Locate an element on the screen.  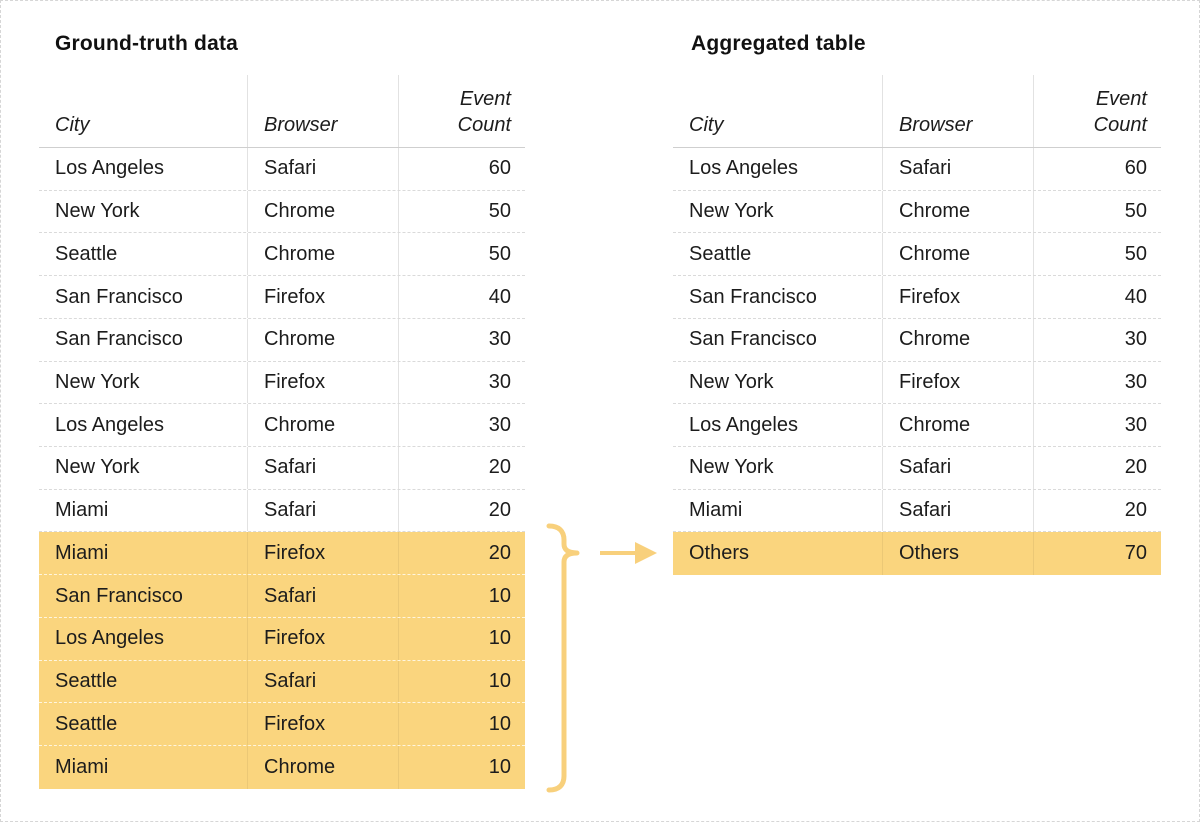
table-row-highlighted: Miami Firefox 20 is located at coordinates (282, 554).